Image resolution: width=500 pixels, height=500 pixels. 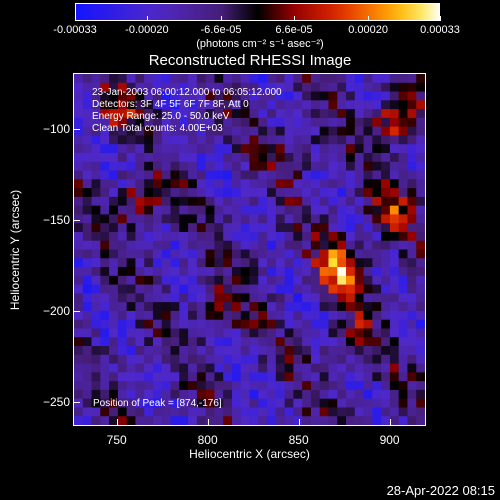 I want to click on y-tick-label: −150, so click(x=56, y=220).